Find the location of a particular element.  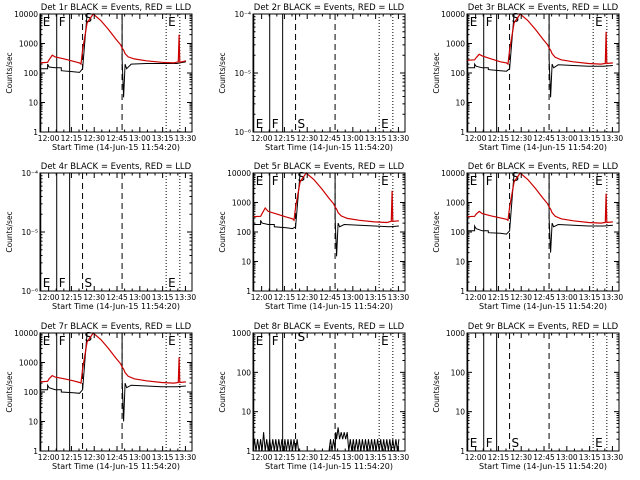

panel-title: Det 9r BLACK = Events, RED = LLD is located at coordinates (543, 327).